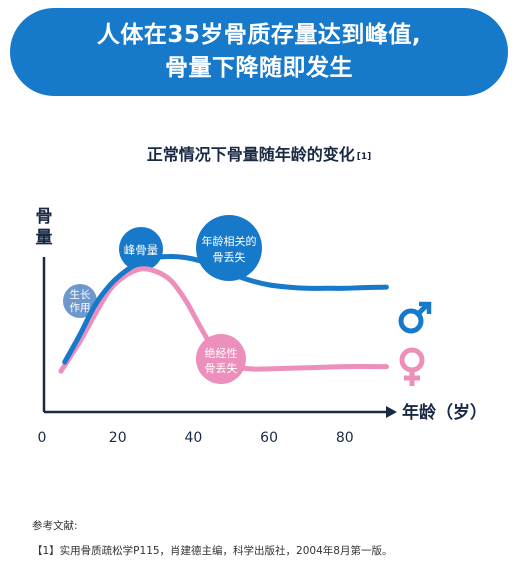 The width and height of the screenshot is (518, 570). I want to click on legend-male-symbol, so click(415, 317).